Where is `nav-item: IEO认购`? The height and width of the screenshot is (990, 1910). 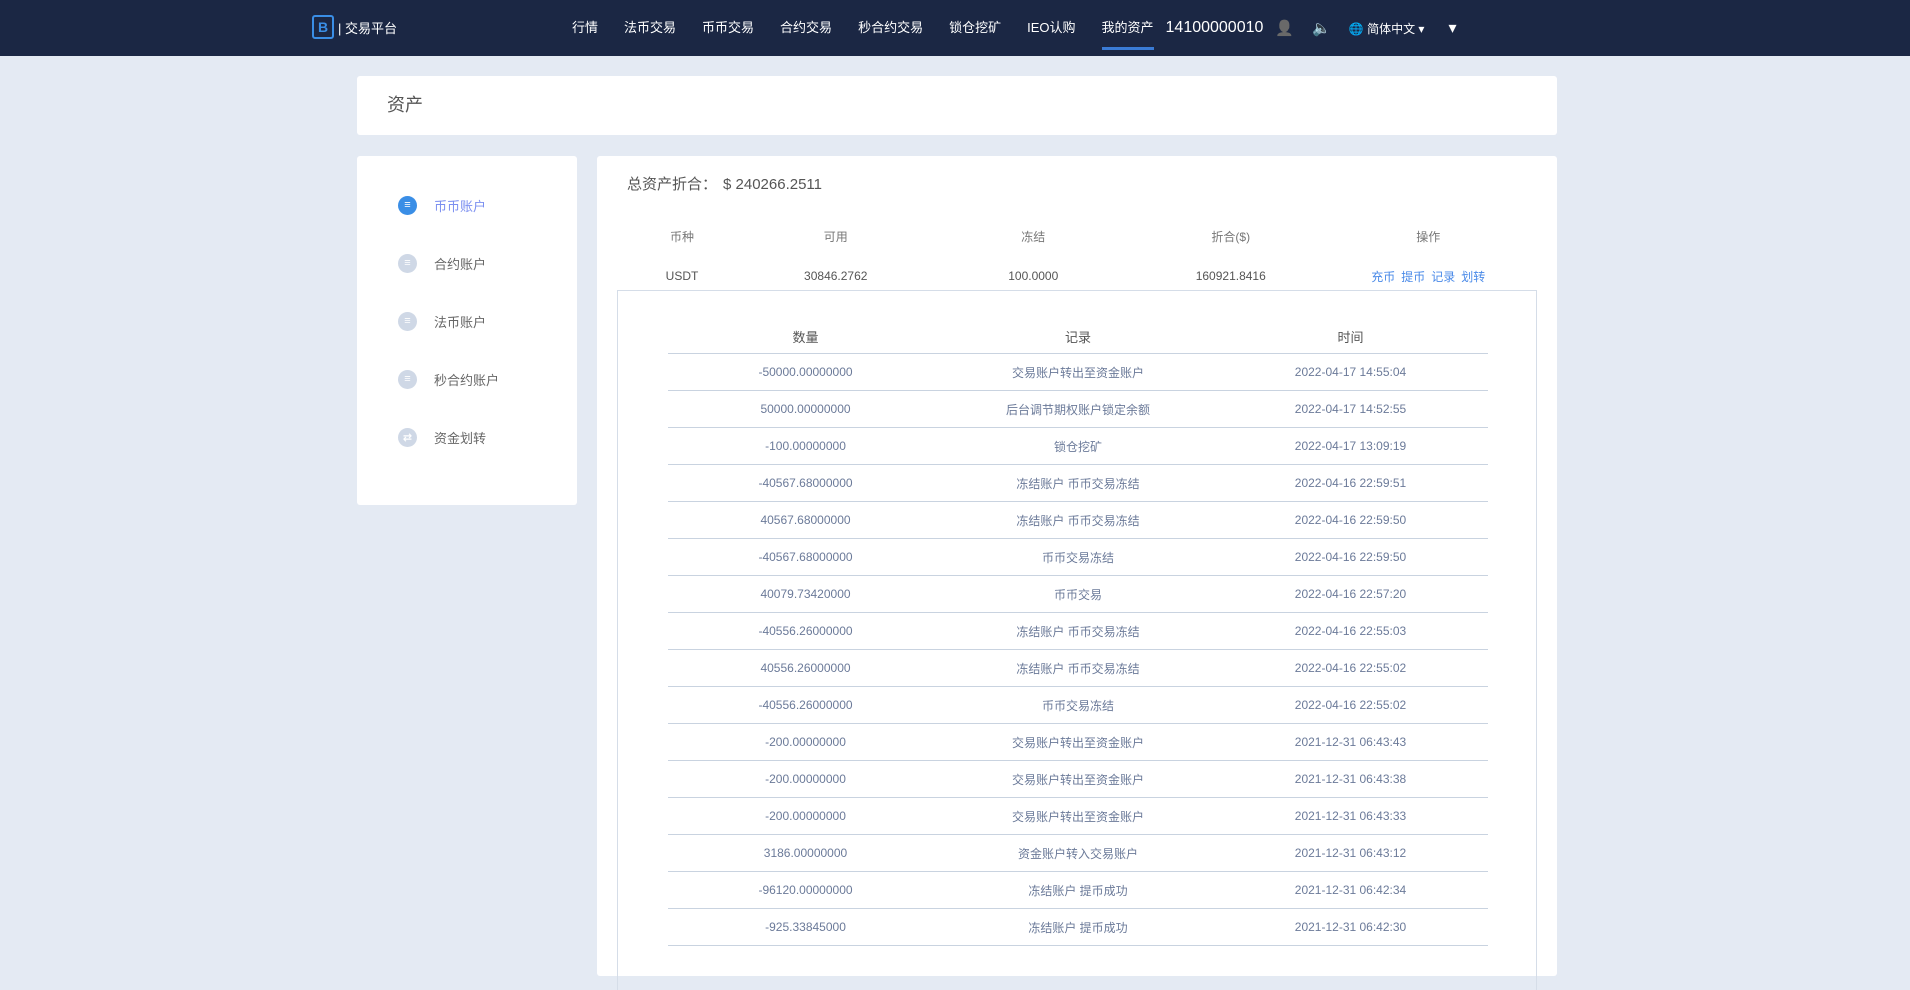
nav-item: IEO认购 is located at coordinates (1051, 27).